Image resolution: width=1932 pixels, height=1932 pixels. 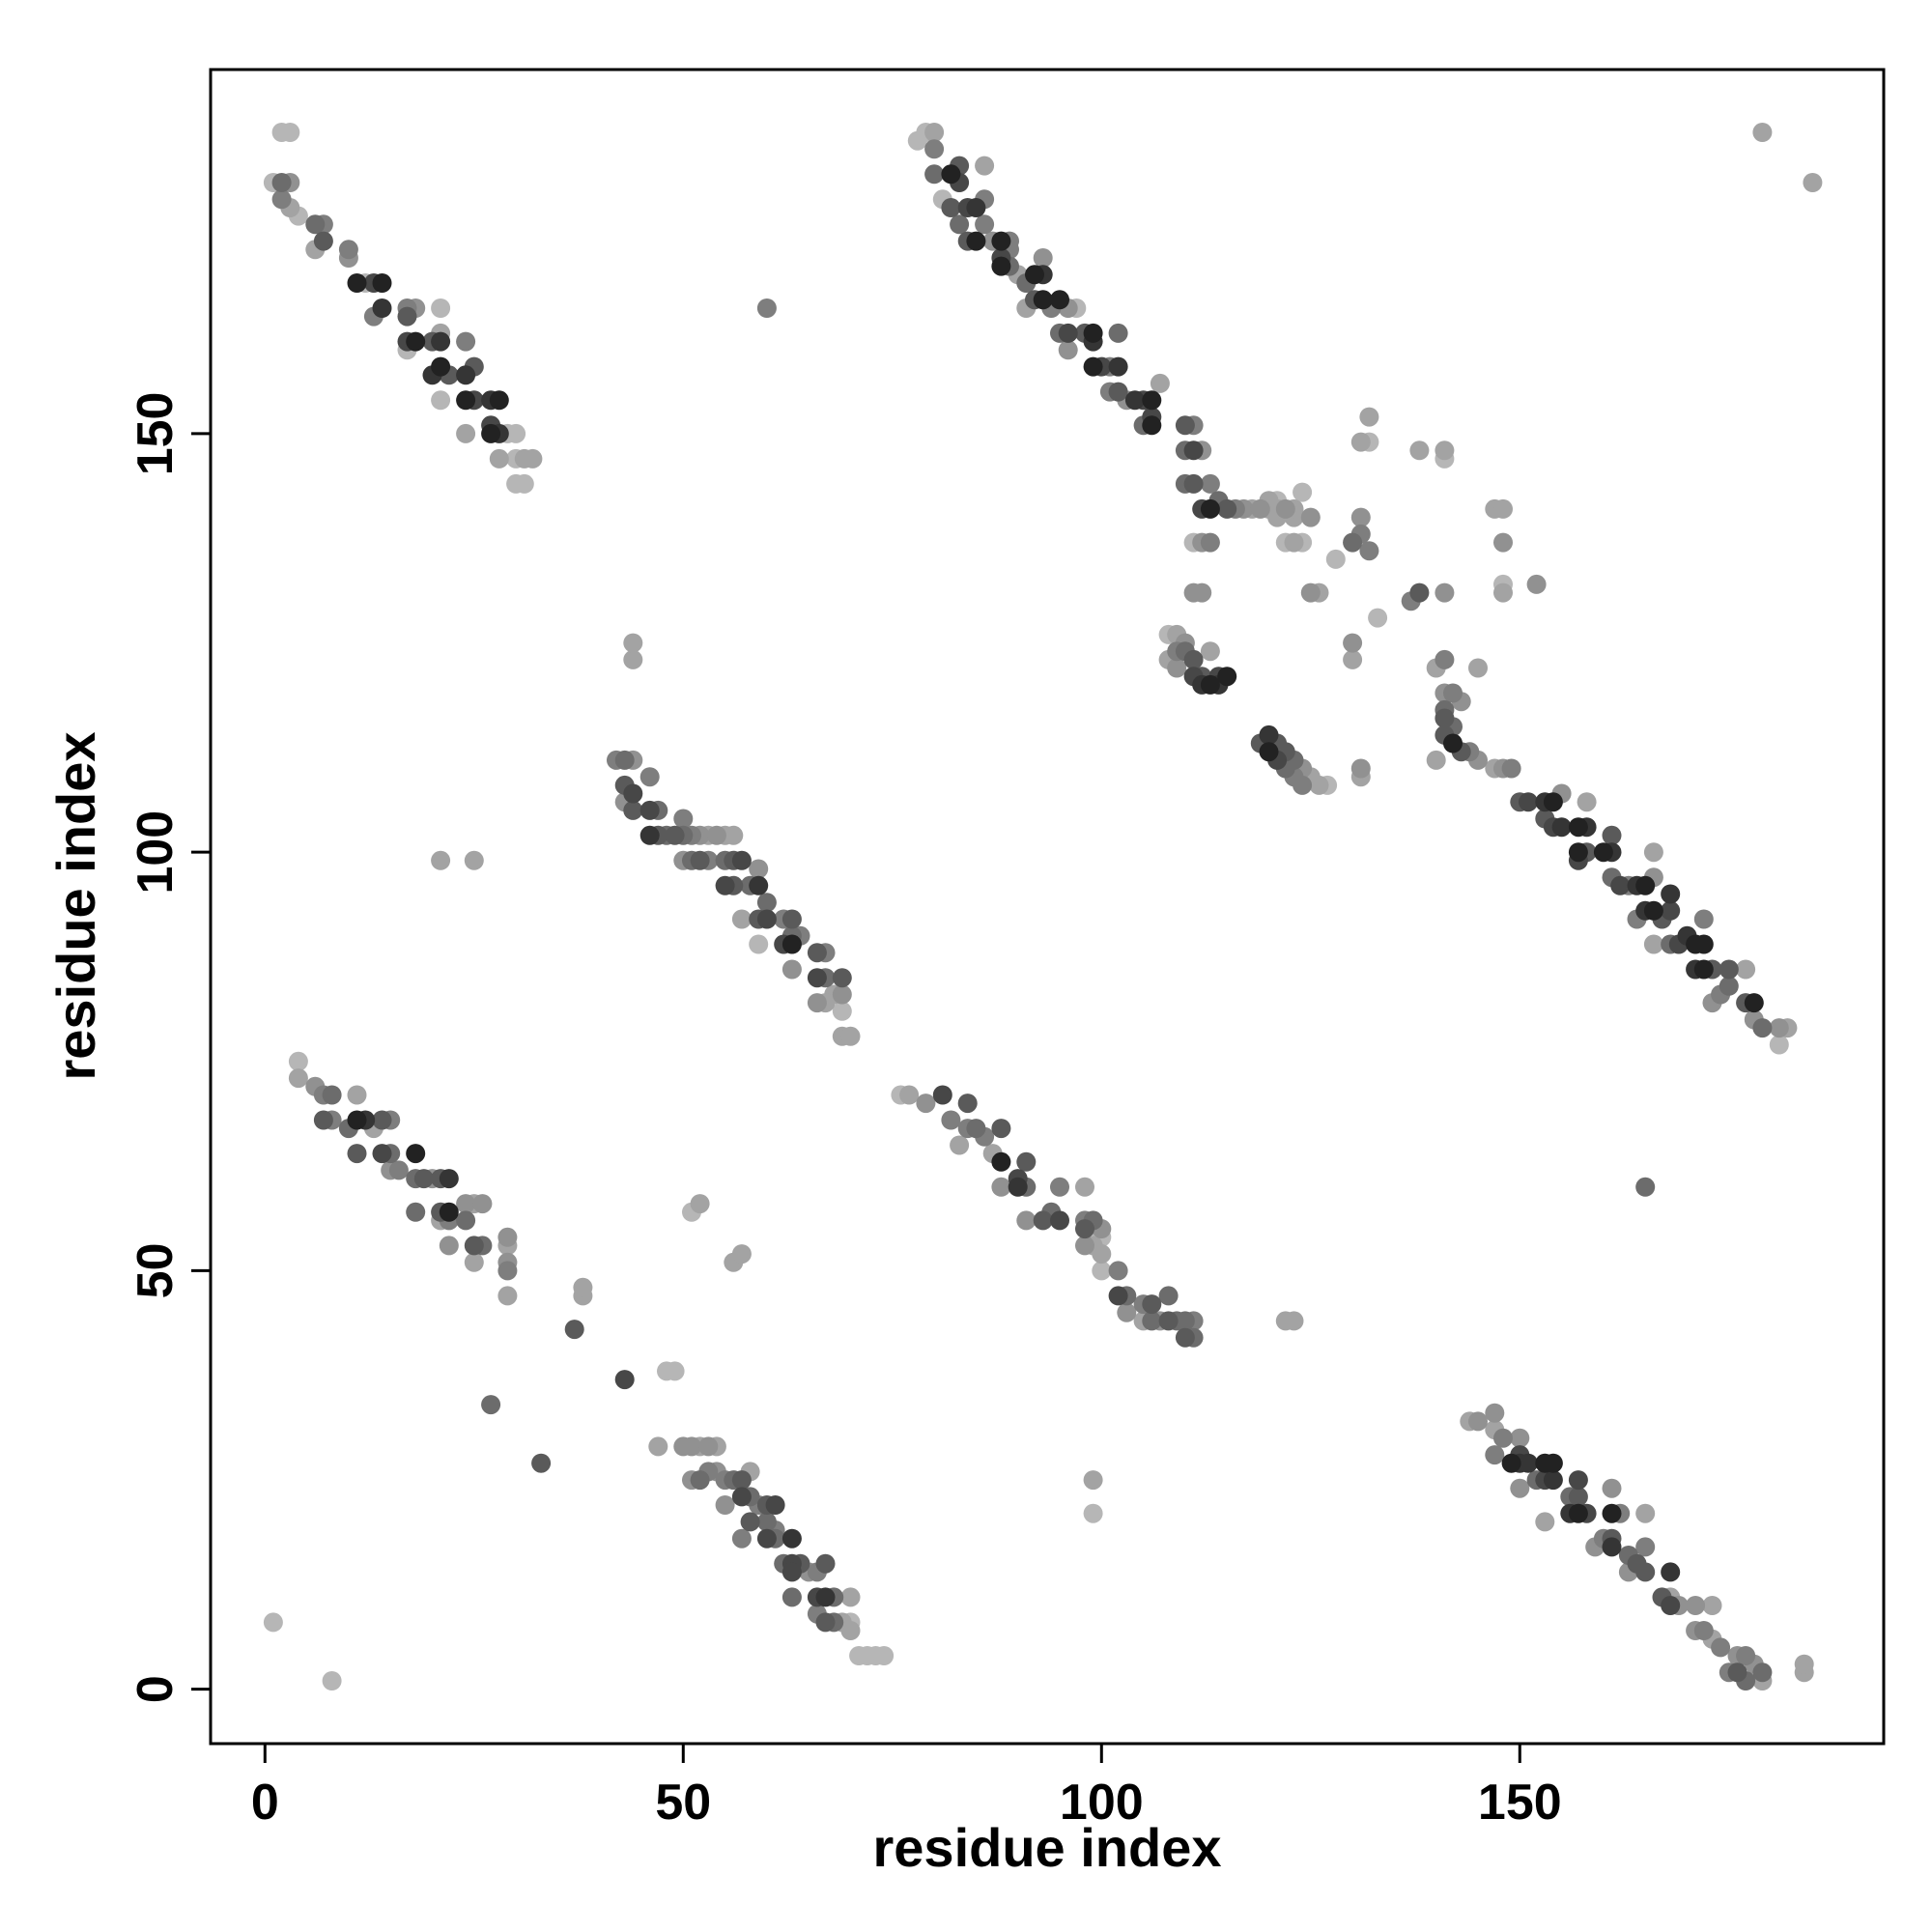 What do you see at coordinates (906, 1787) in the screenshot?
I see `x-axis: 0 50 100 150` at bounding box center [906, 1787].